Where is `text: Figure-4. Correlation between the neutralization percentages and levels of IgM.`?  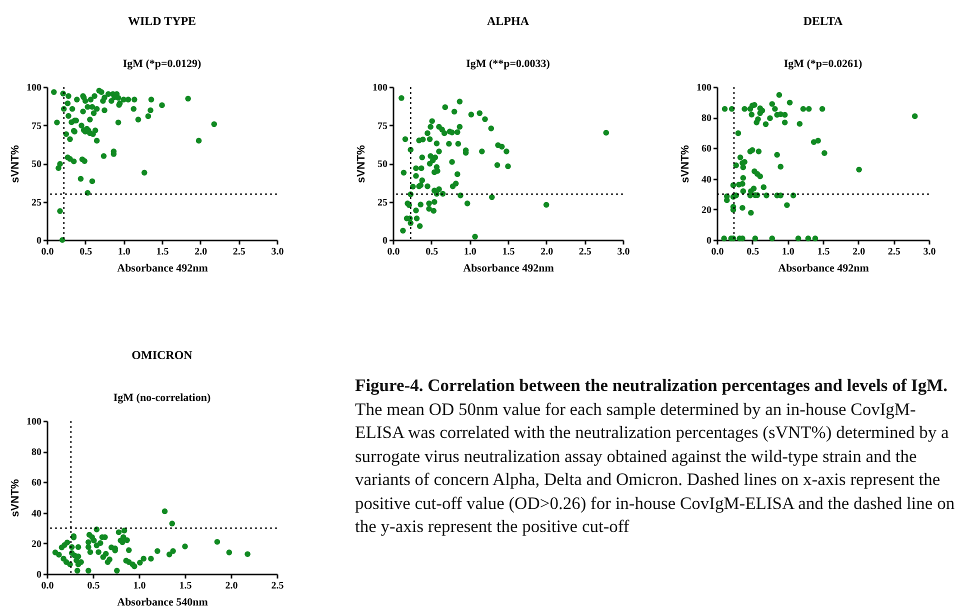 text: Figure-4. Correlation between the neutralization percentages and levels of IgM. is located at coordinates (651, 385).